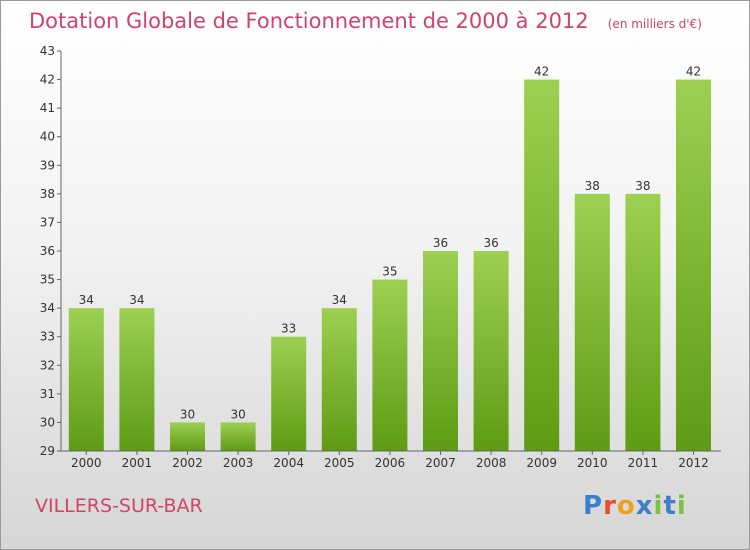  Describe the element at coordinates (541, 463) in the screenshot. I see `x-tick-label: 2009` at that location.